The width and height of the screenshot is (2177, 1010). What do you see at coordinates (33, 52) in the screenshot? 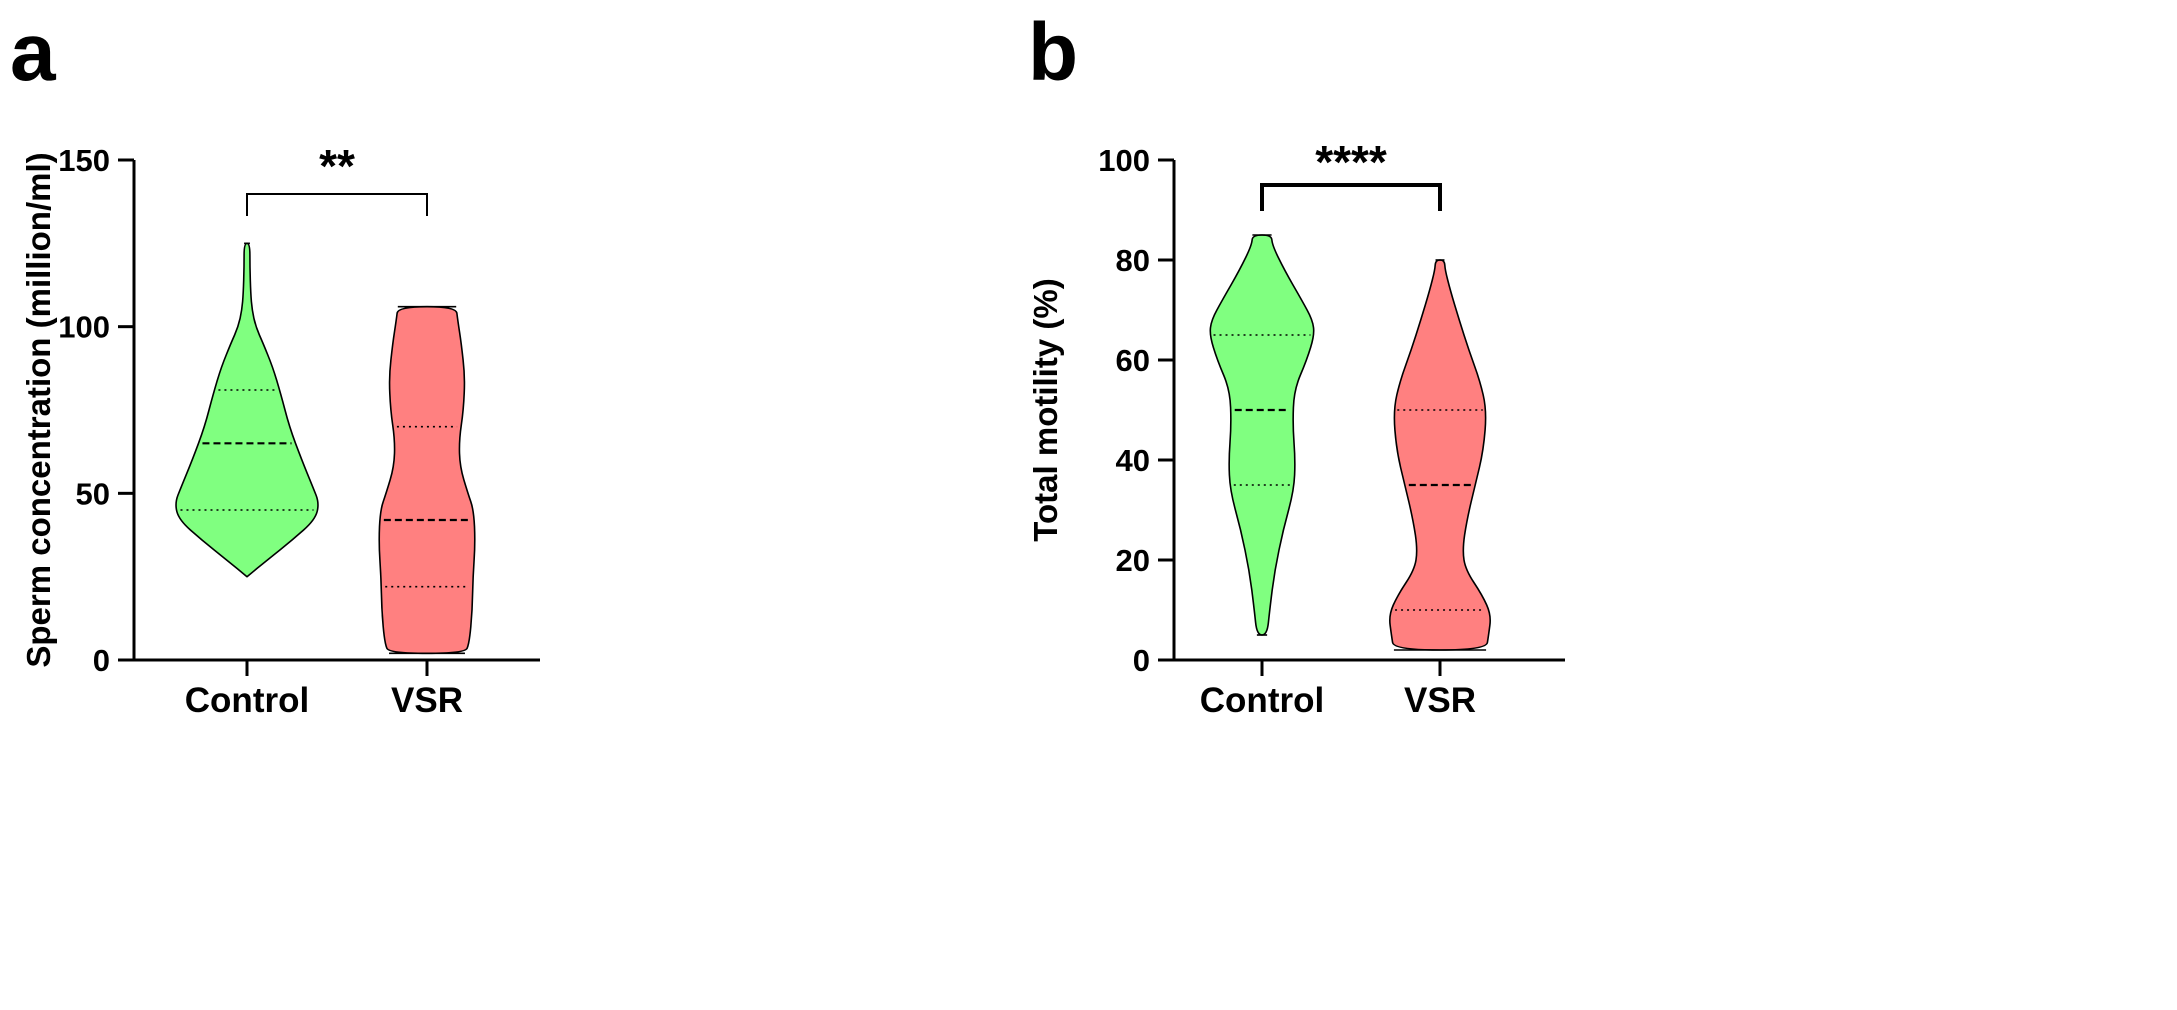
I see `panel-label: a` at bounding box center [33, 52].